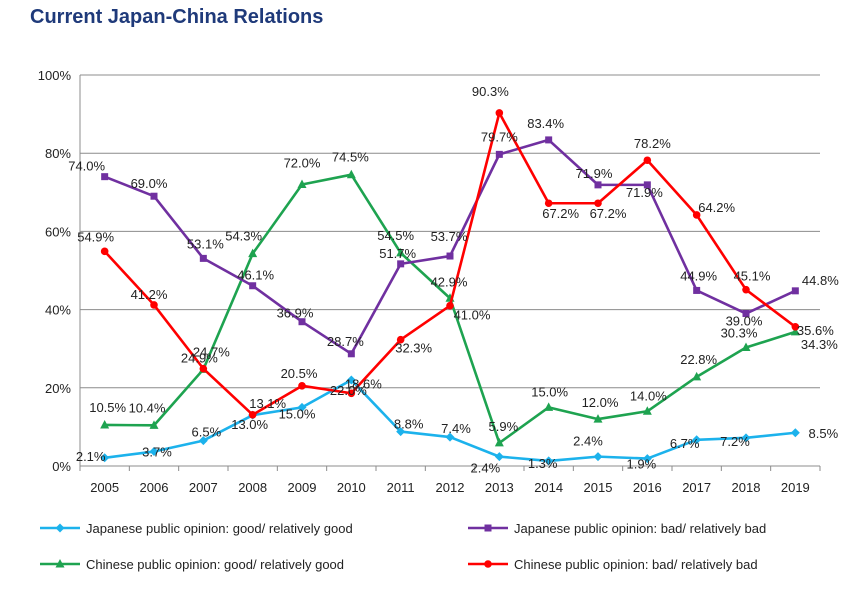  What do you see at coordinates (267, 403) in the screenshot?
I see `data-label: 13.1%` at bounding box center [267, 403].